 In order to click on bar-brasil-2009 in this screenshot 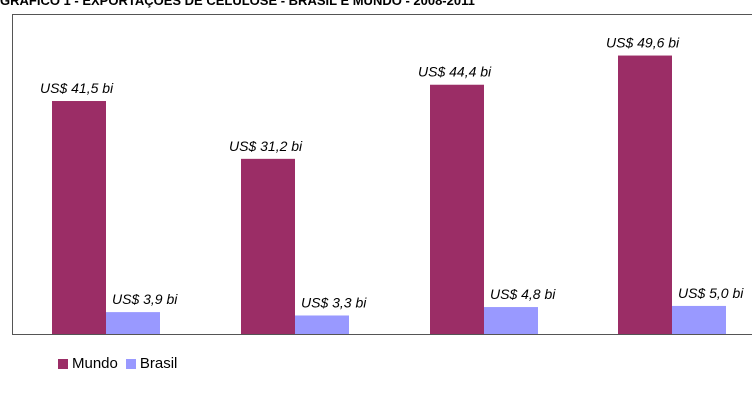, I will do `click(322, 324)`.